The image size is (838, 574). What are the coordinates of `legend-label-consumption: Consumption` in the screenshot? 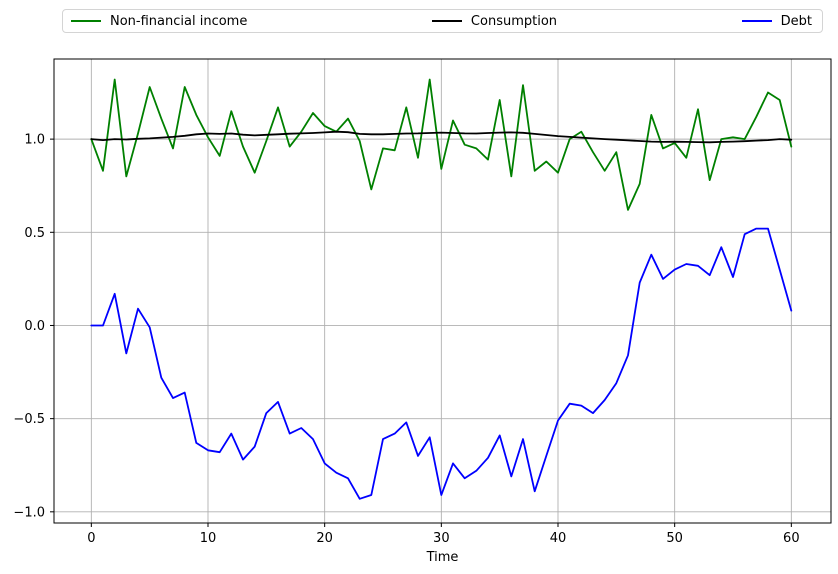 It's located at (514, 21).